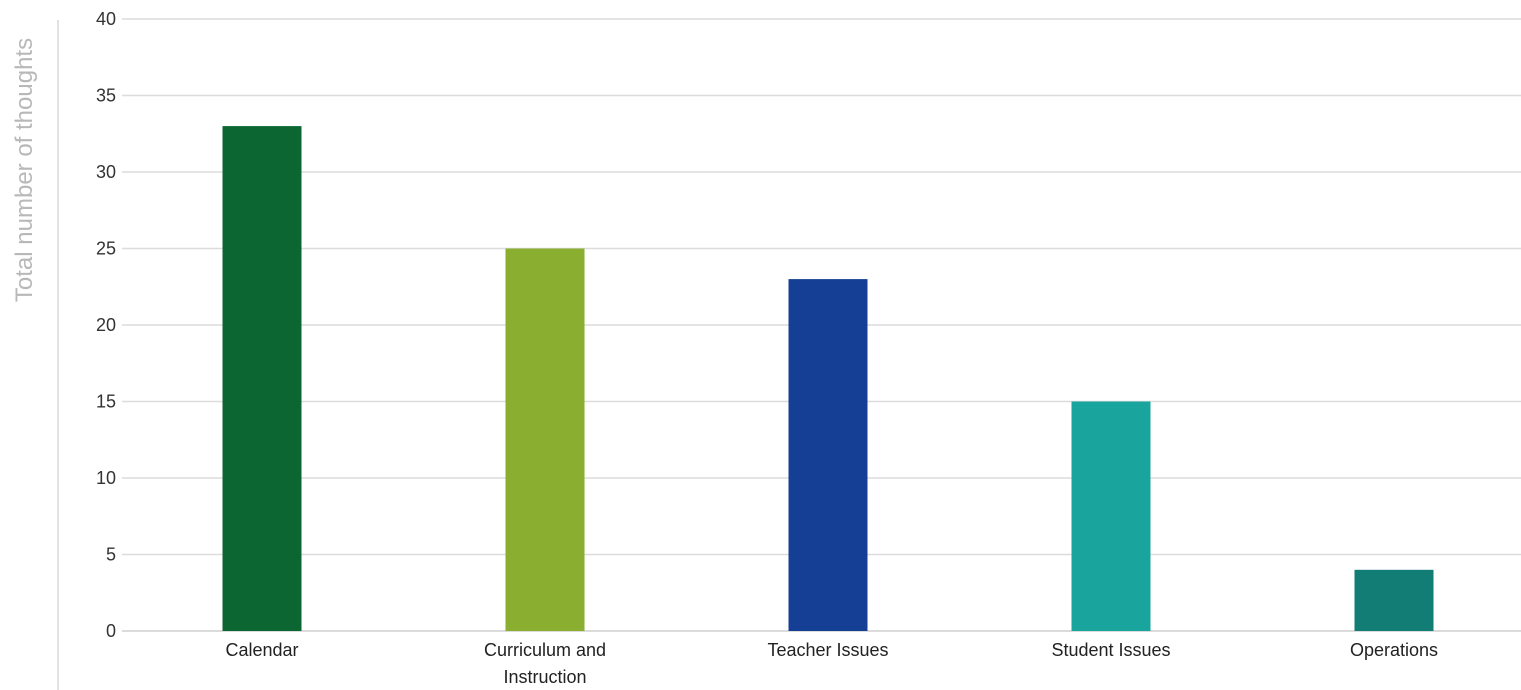 This screenshot has height=690, width=1521. I want to click on x-category-label: Student Issues, so click(1110, 650).